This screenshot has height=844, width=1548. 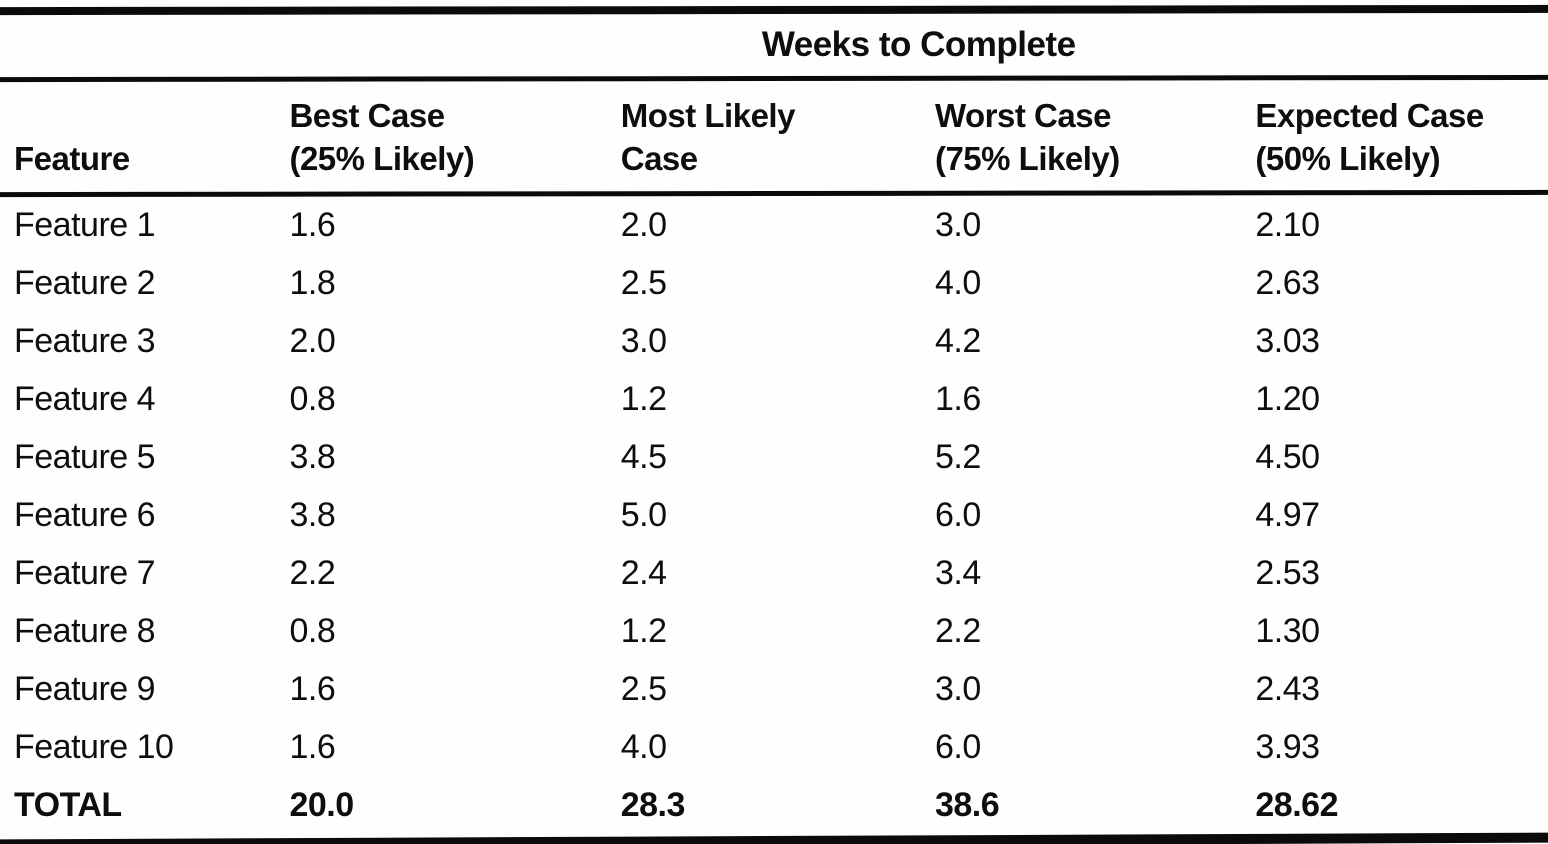 What do you see at coordinates (367, 115) in the screenshot?
I see `column-header-label: Best Case` at bounding box center [367, 115].